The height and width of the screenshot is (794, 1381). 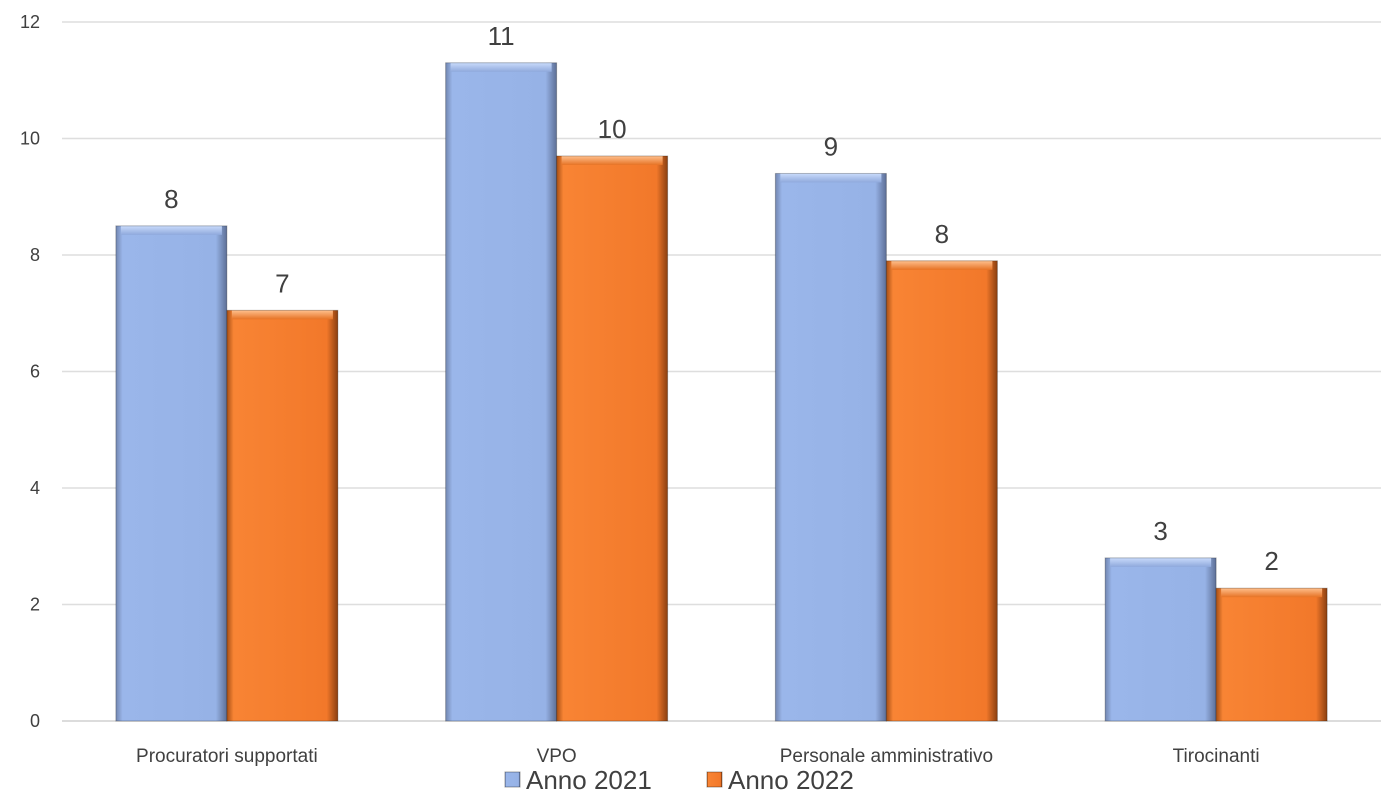 What do you see at coordinates (35, 372) in the screenshot?
I see `y-tick-label: 6` at bounding box center [35, 372].